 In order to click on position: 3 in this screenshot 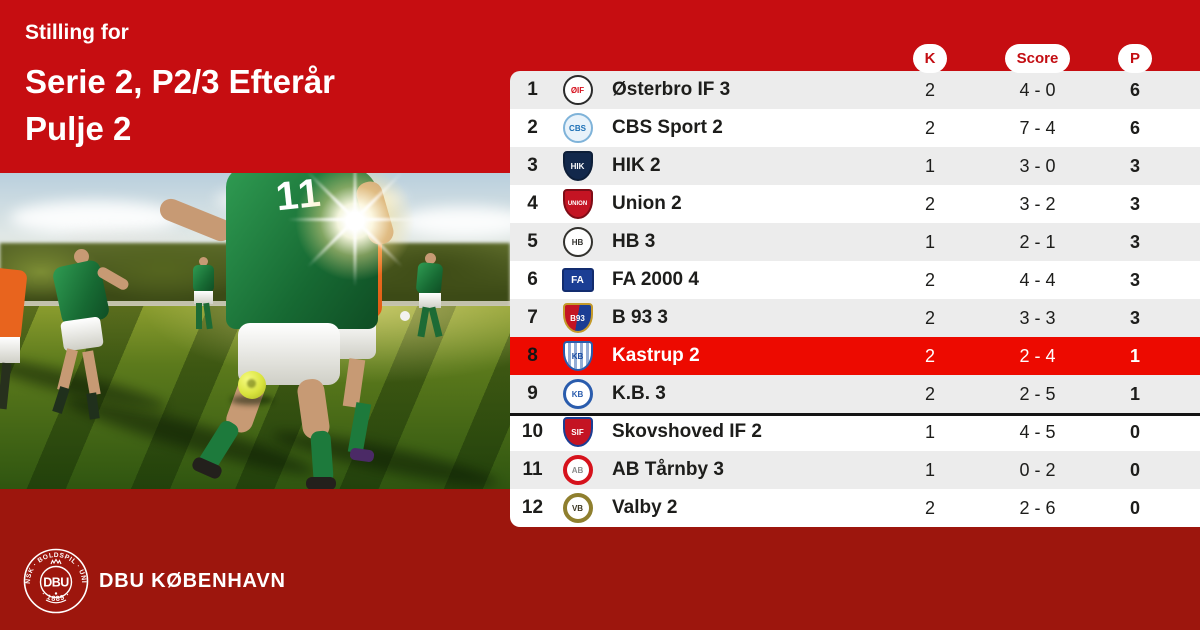, I will do `click(532, 165)`.